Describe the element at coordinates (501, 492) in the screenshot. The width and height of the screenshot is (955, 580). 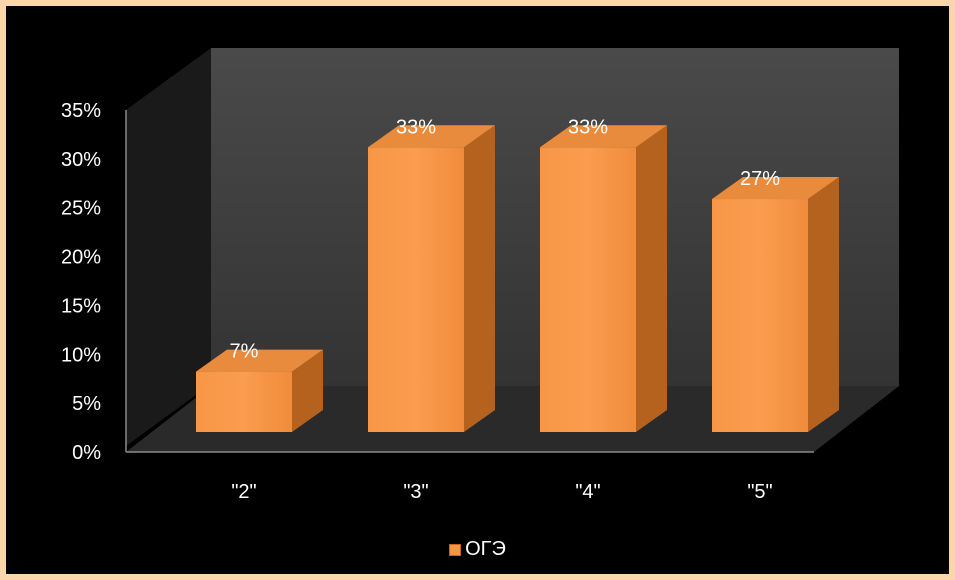
I see `x-axis-tick-labels: "2" "3" "4" "5"` at that location.